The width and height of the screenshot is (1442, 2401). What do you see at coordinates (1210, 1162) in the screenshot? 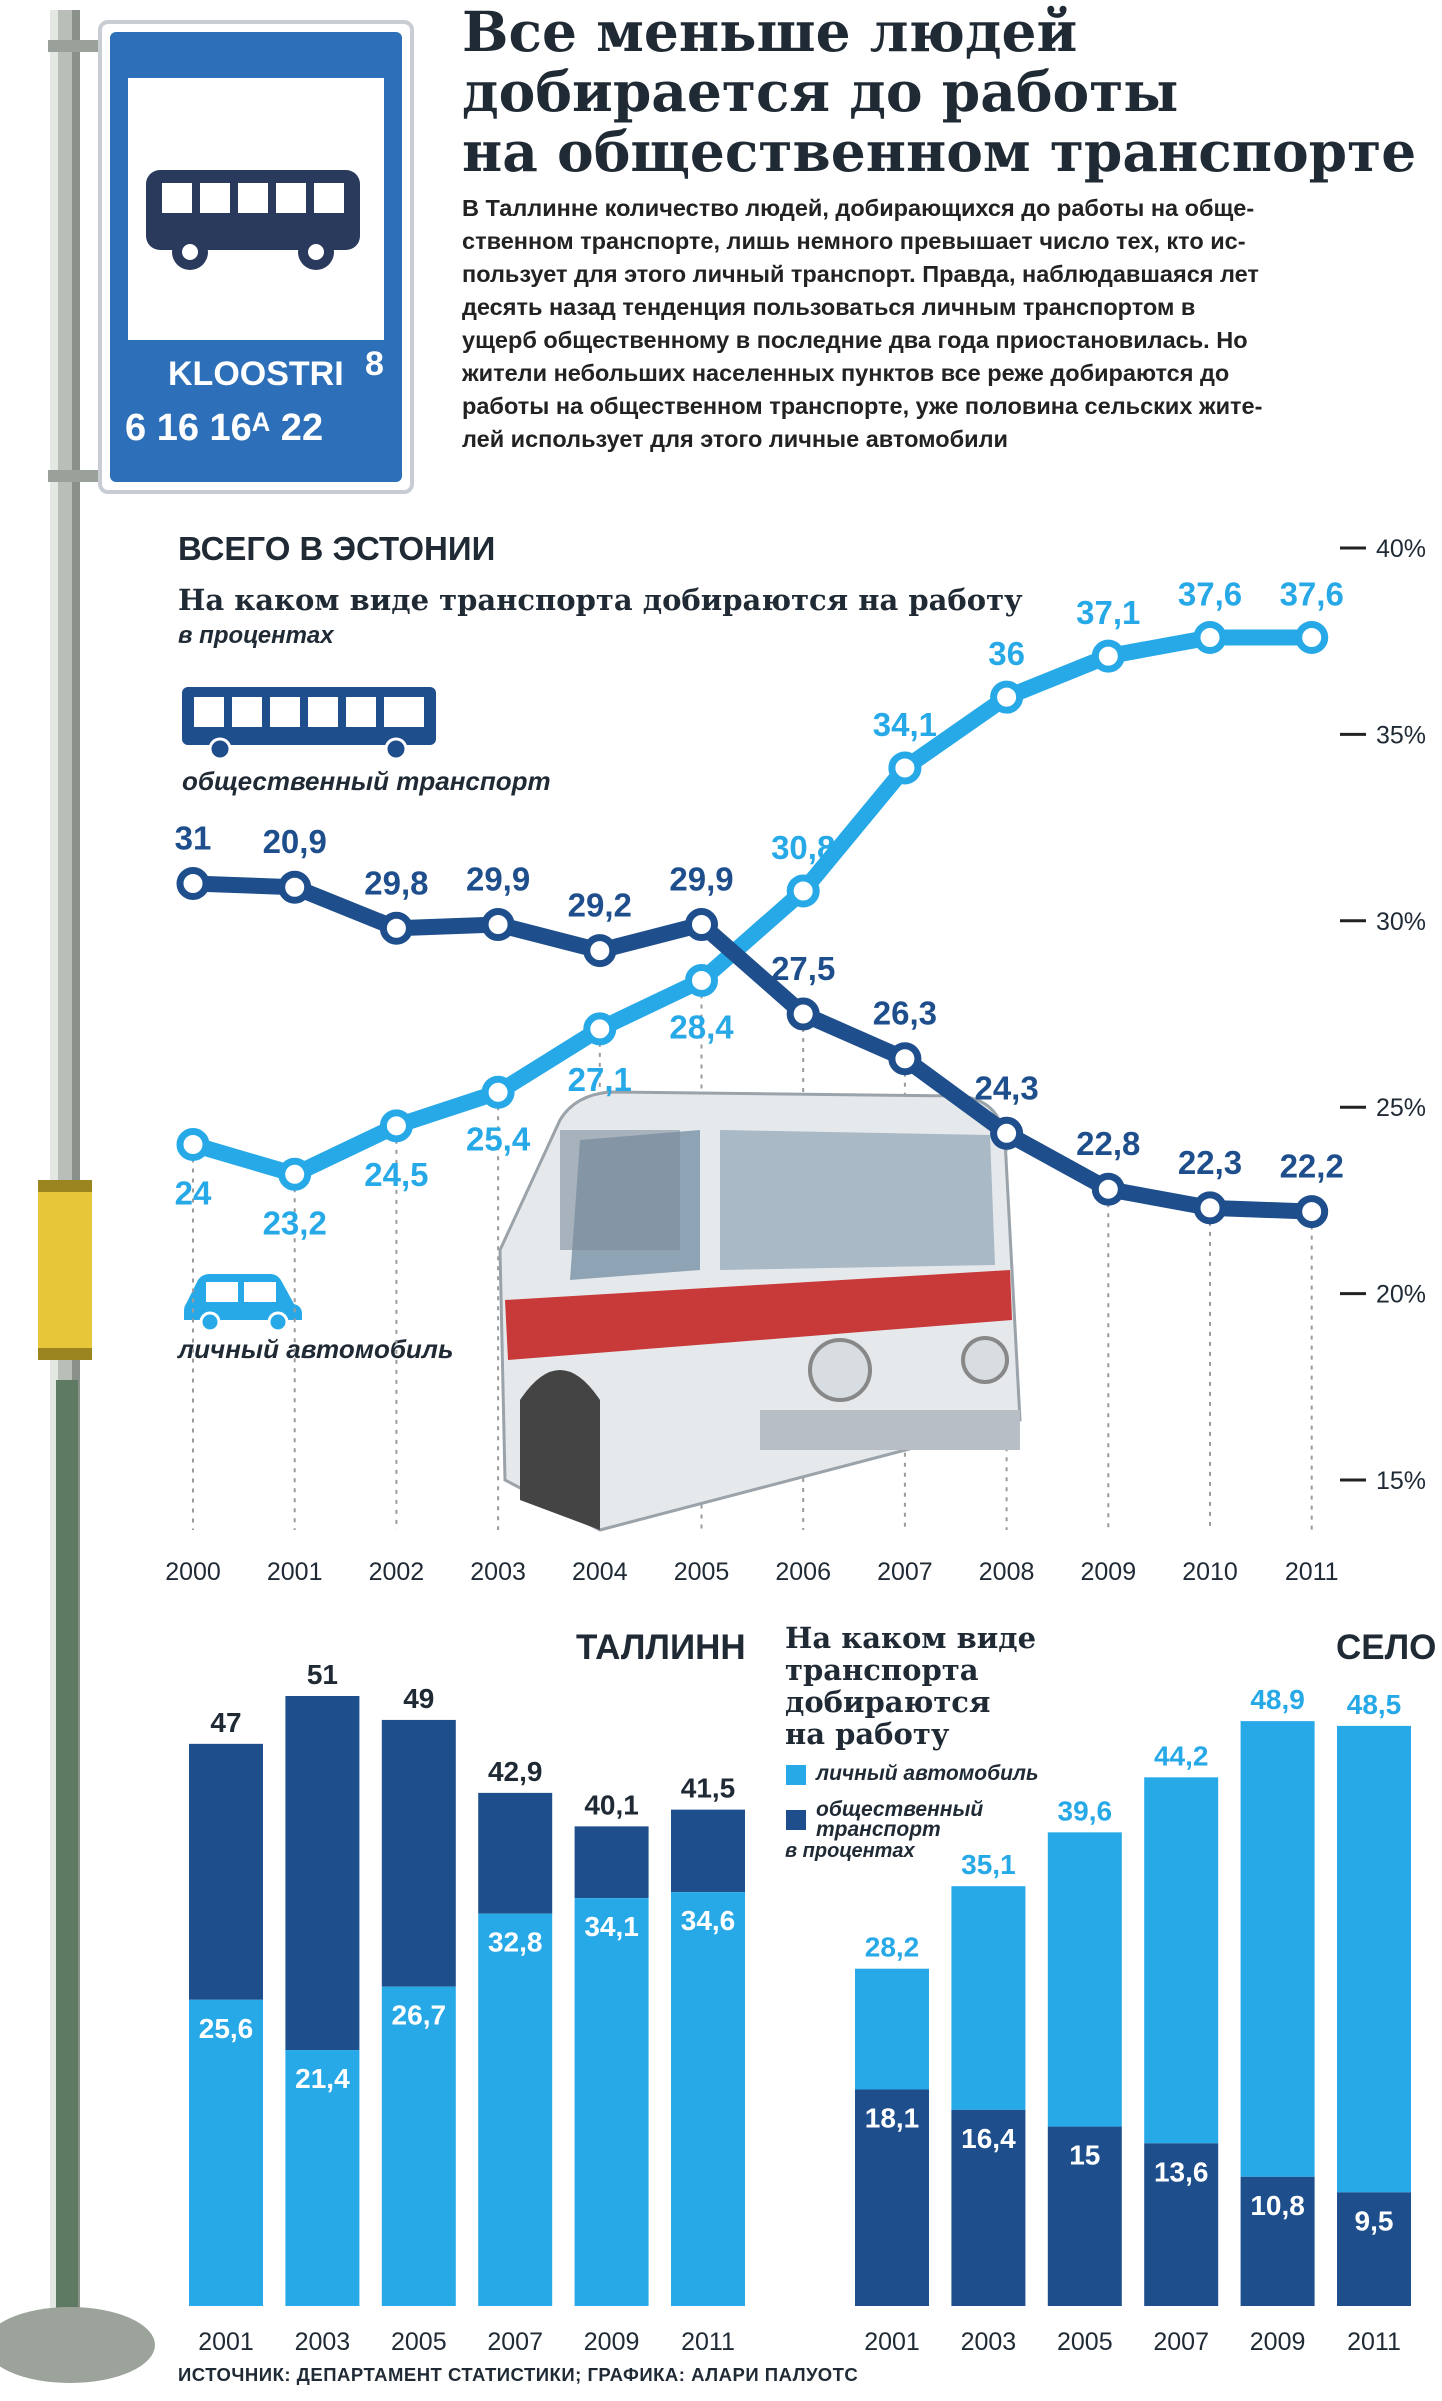
I see `data-label-public: 22,3` at bounding box center [1210, 1162].